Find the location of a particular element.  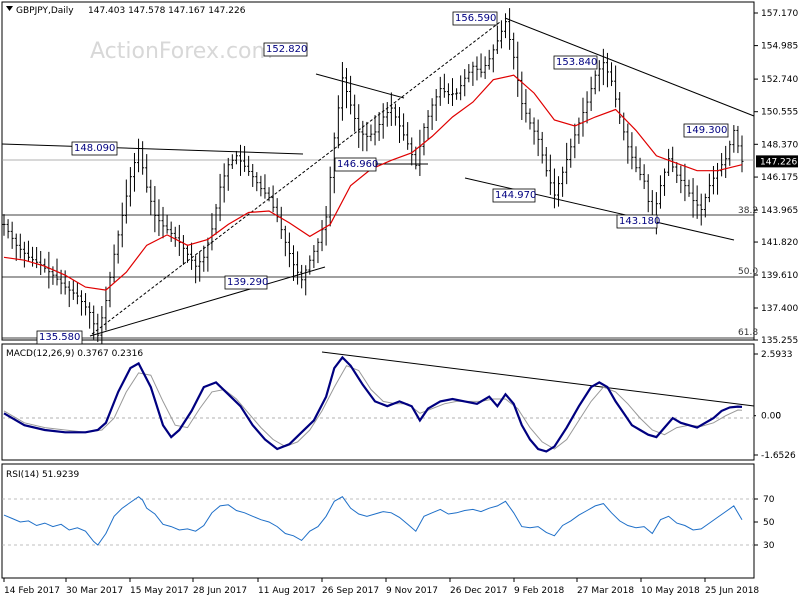

price-annotation: 144.970 is located at coordinates (514, 195).